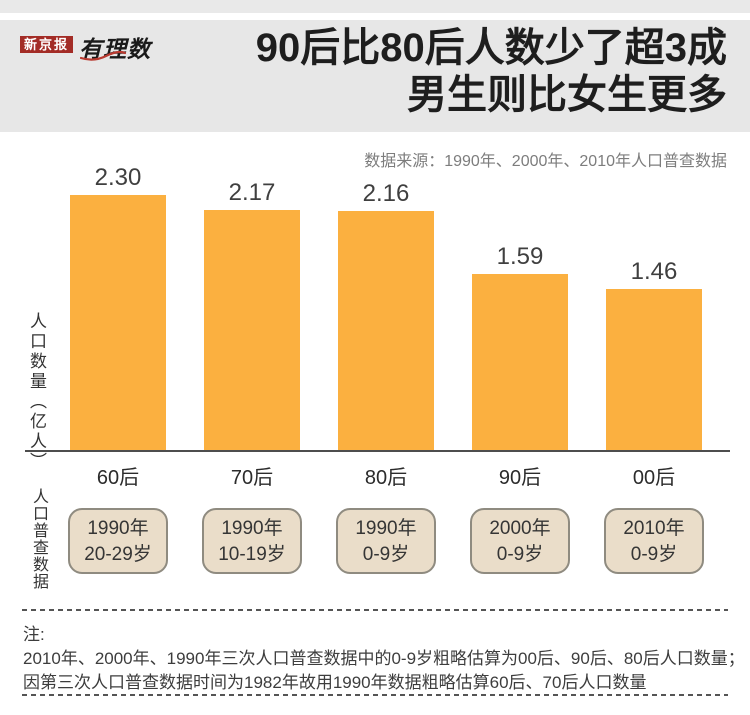 This screenshot has height=715, width=750. I want to click on bar-value-label: 1.46, so click(654, 271).